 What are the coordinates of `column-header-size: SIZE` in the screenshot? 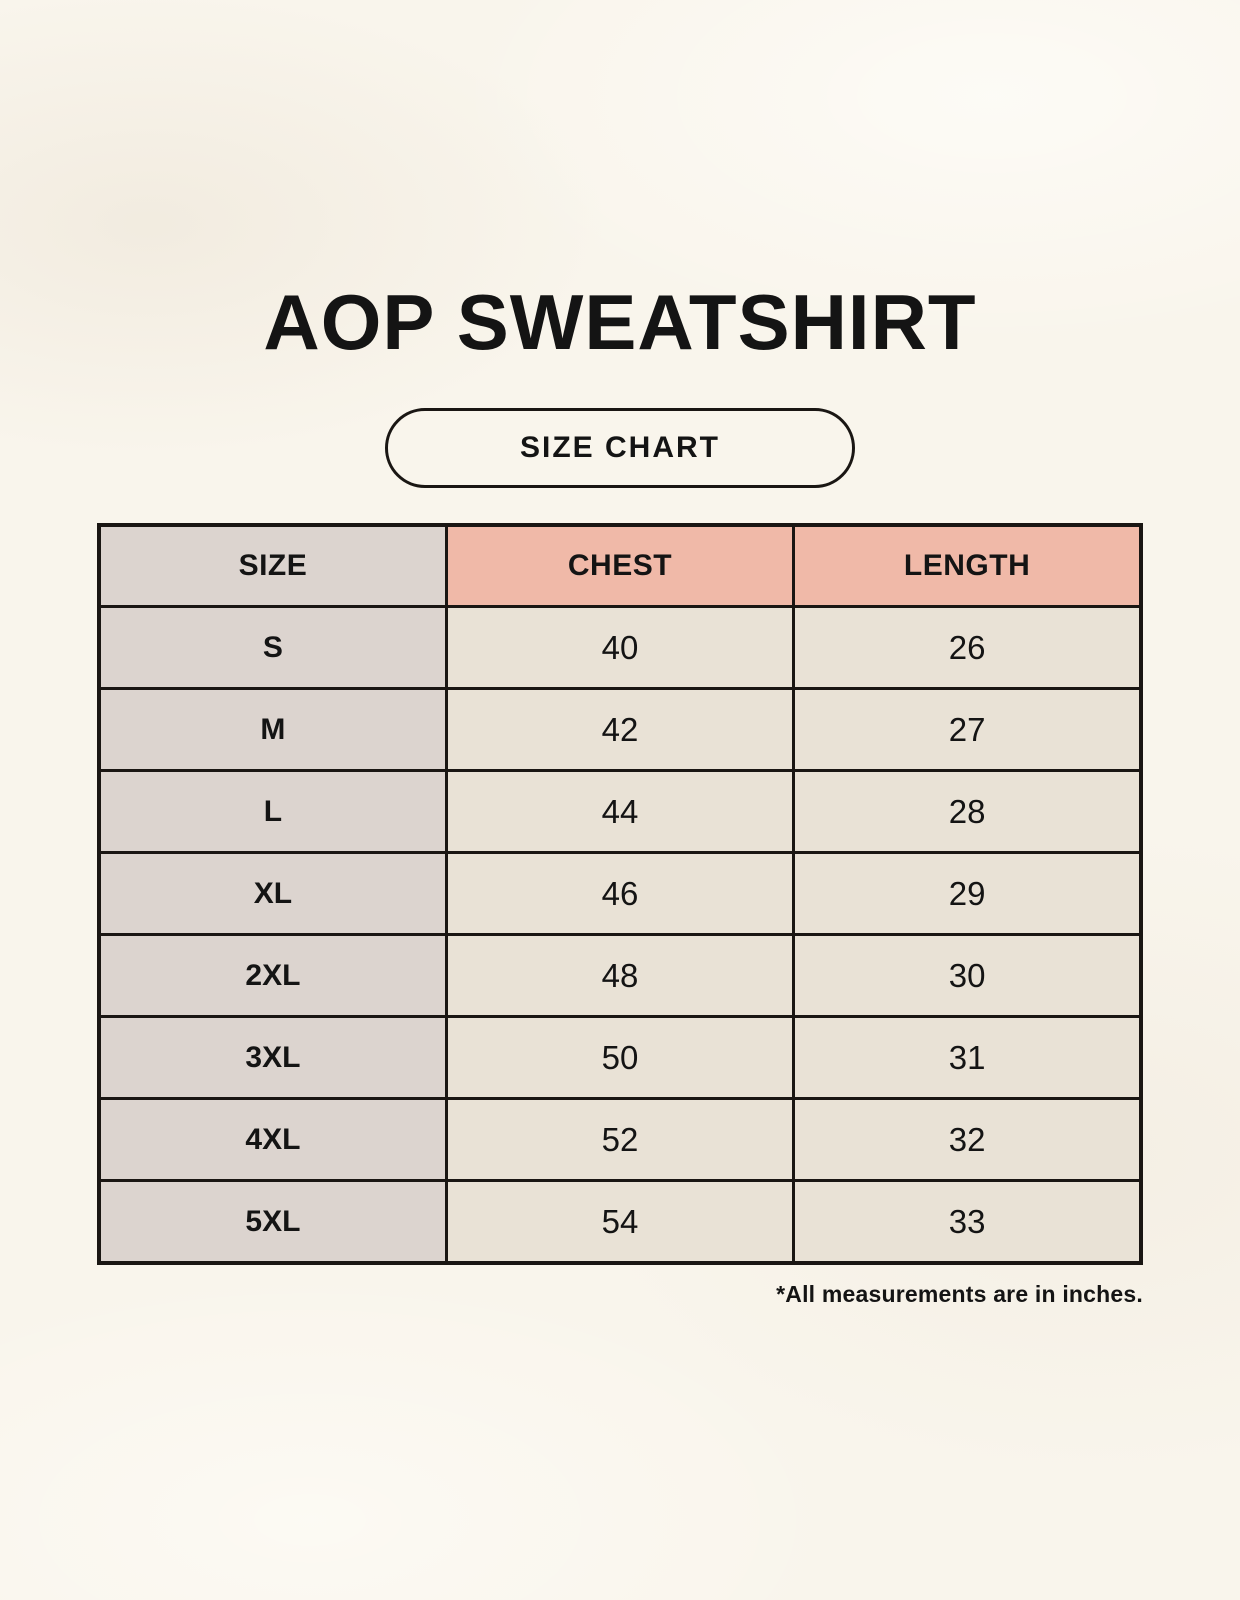 It's located at (272, 566).